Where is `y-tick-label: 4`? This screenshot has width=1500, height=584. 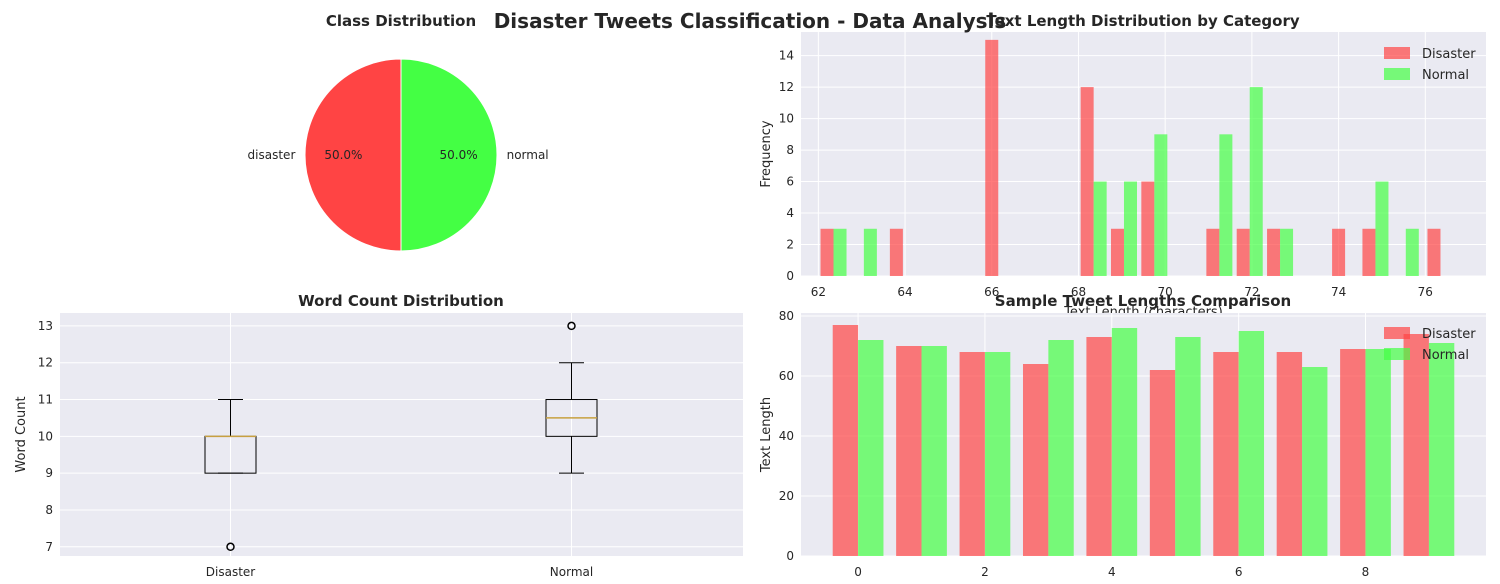 y-tick-label: 4 is located at coordinates (790, 213).